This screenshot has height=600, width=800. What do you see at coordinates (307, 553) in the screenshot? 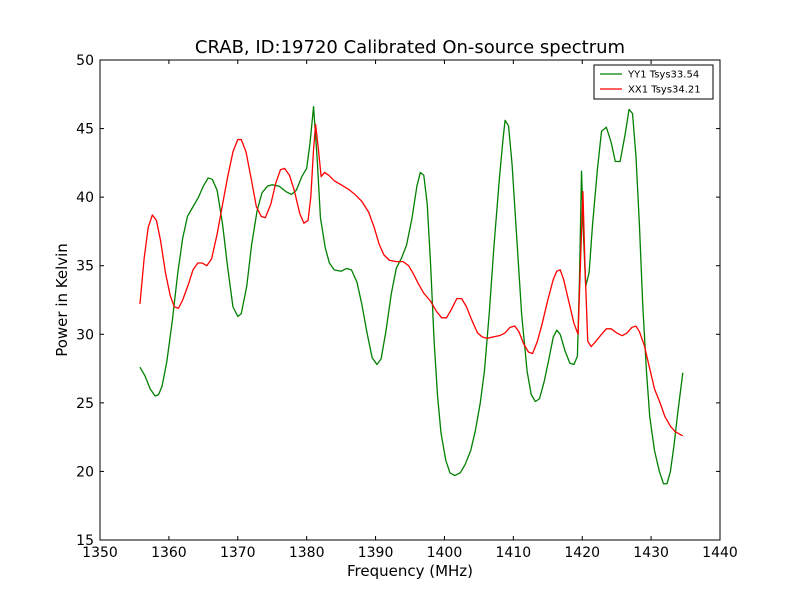
I see `x-tick-label: 1380` at bounding box center [307, 553].